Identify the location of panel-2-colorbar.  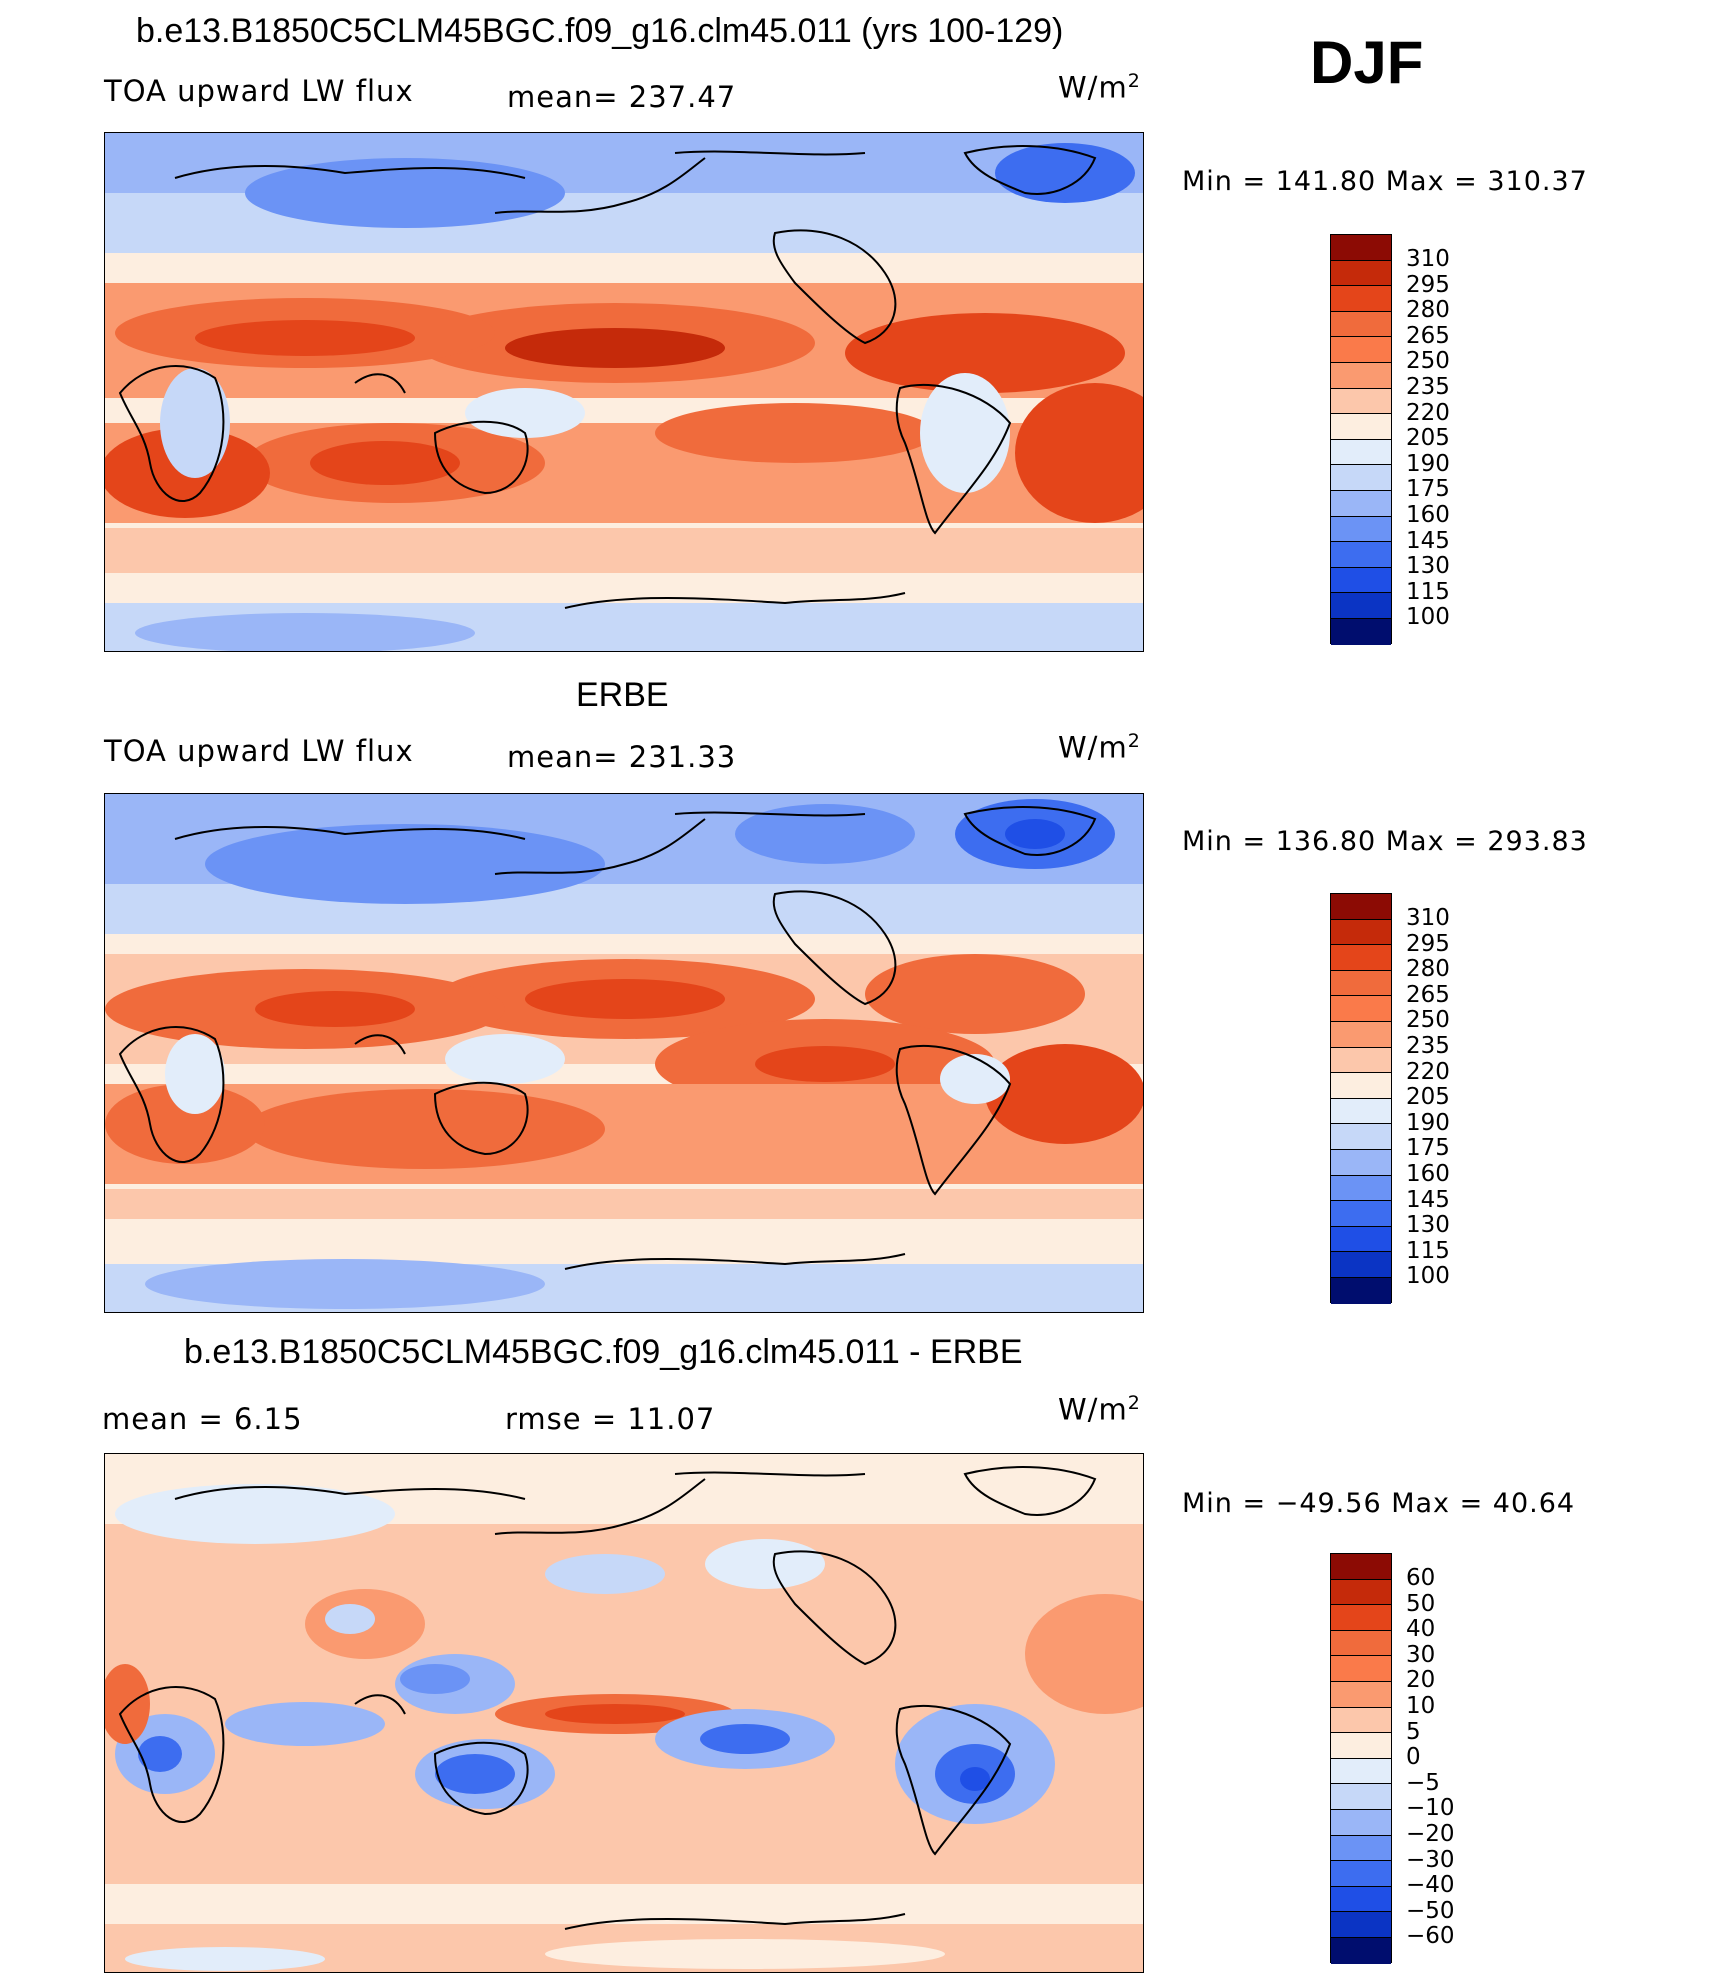
(1361, 1098).